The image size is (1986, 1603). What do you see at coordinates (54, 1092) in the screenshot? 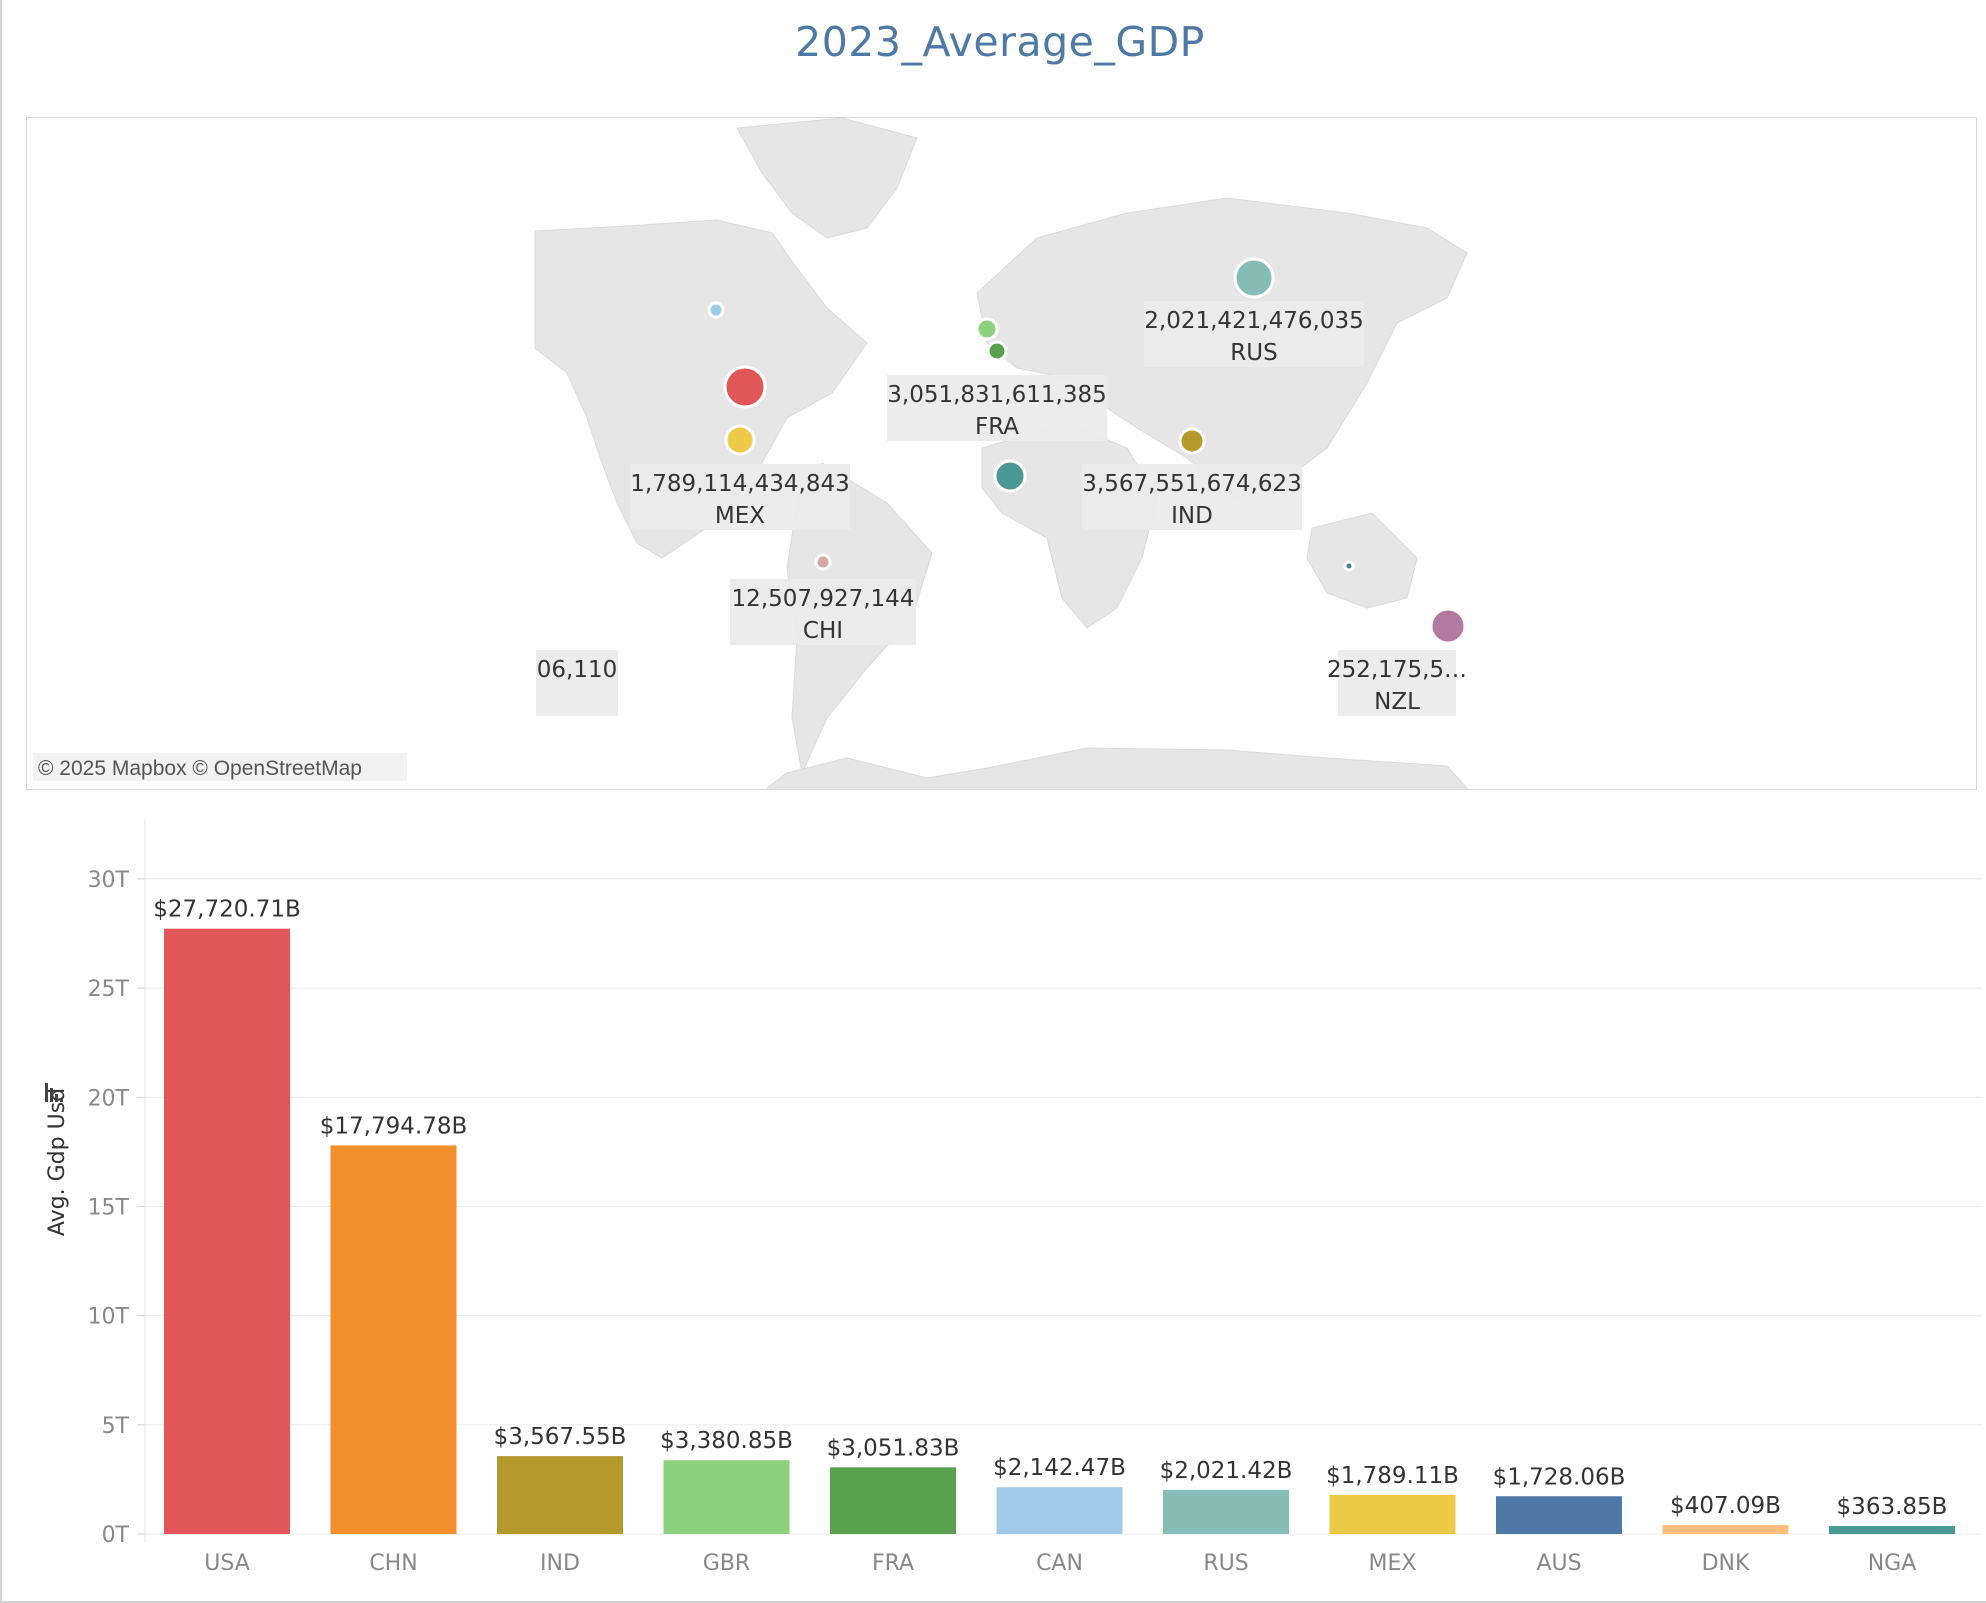
I see `sort-descending-icon` at bounding box center [54, 1092].